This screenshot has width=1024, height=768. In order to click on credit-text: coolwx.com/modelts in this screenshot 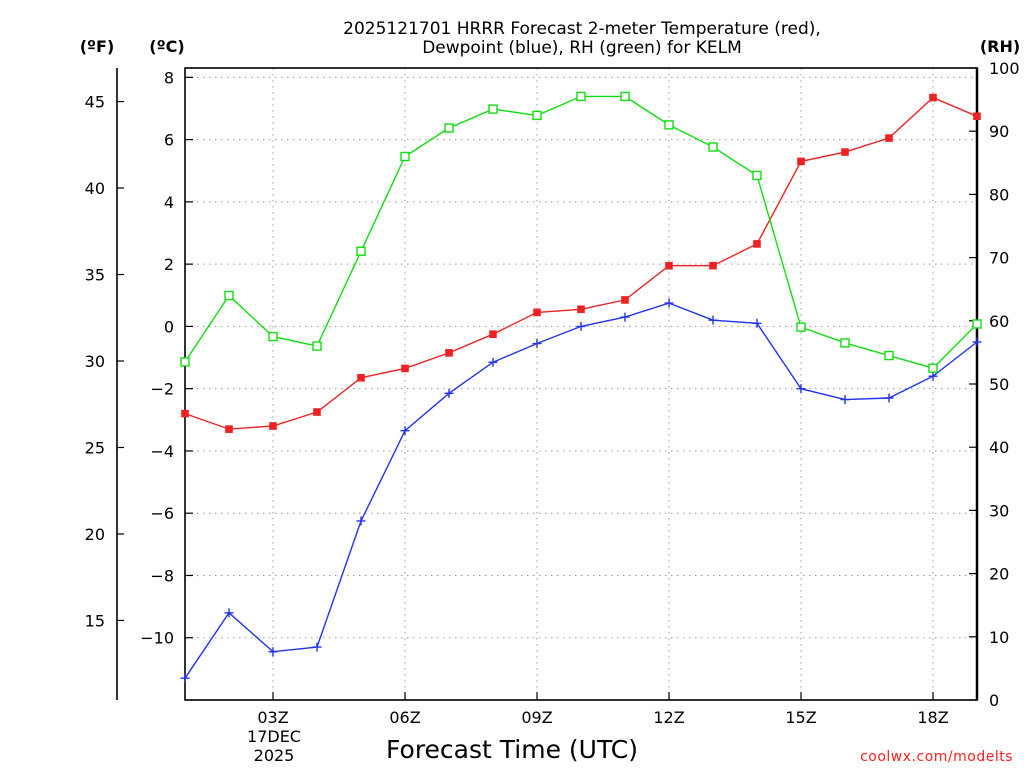, I will do `click(936, 757)`.